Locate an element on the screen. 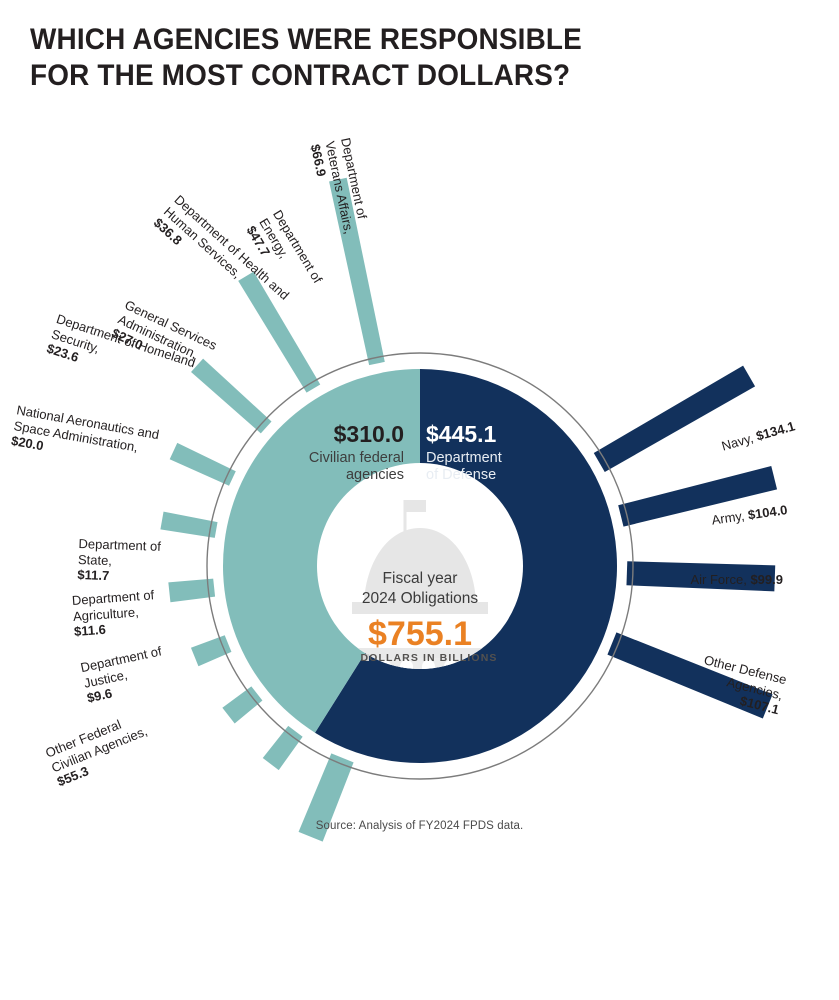  spoke-label-air-force: Air Force, $99.9 is located at coordinates (736, 580).